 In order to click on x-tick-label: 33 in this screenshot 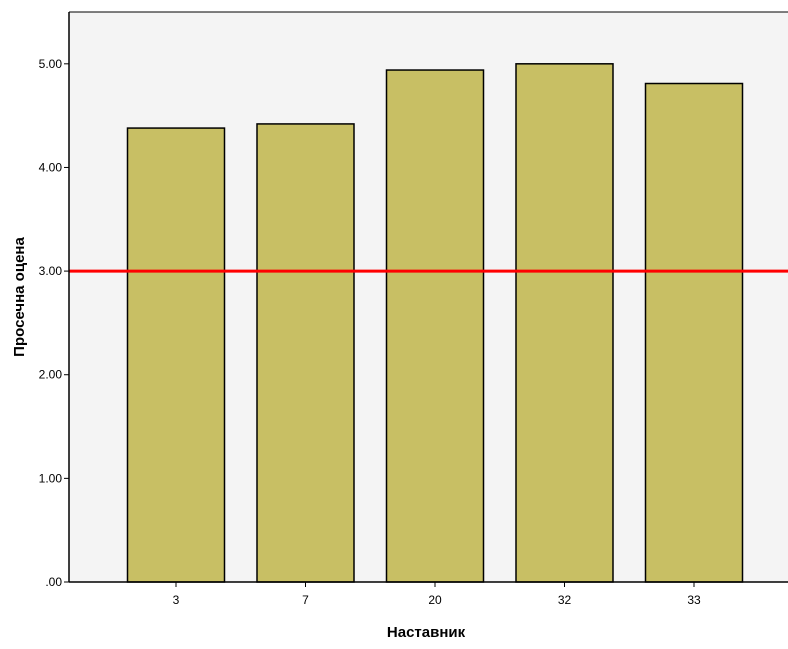, I will do `click(694, 600)`.